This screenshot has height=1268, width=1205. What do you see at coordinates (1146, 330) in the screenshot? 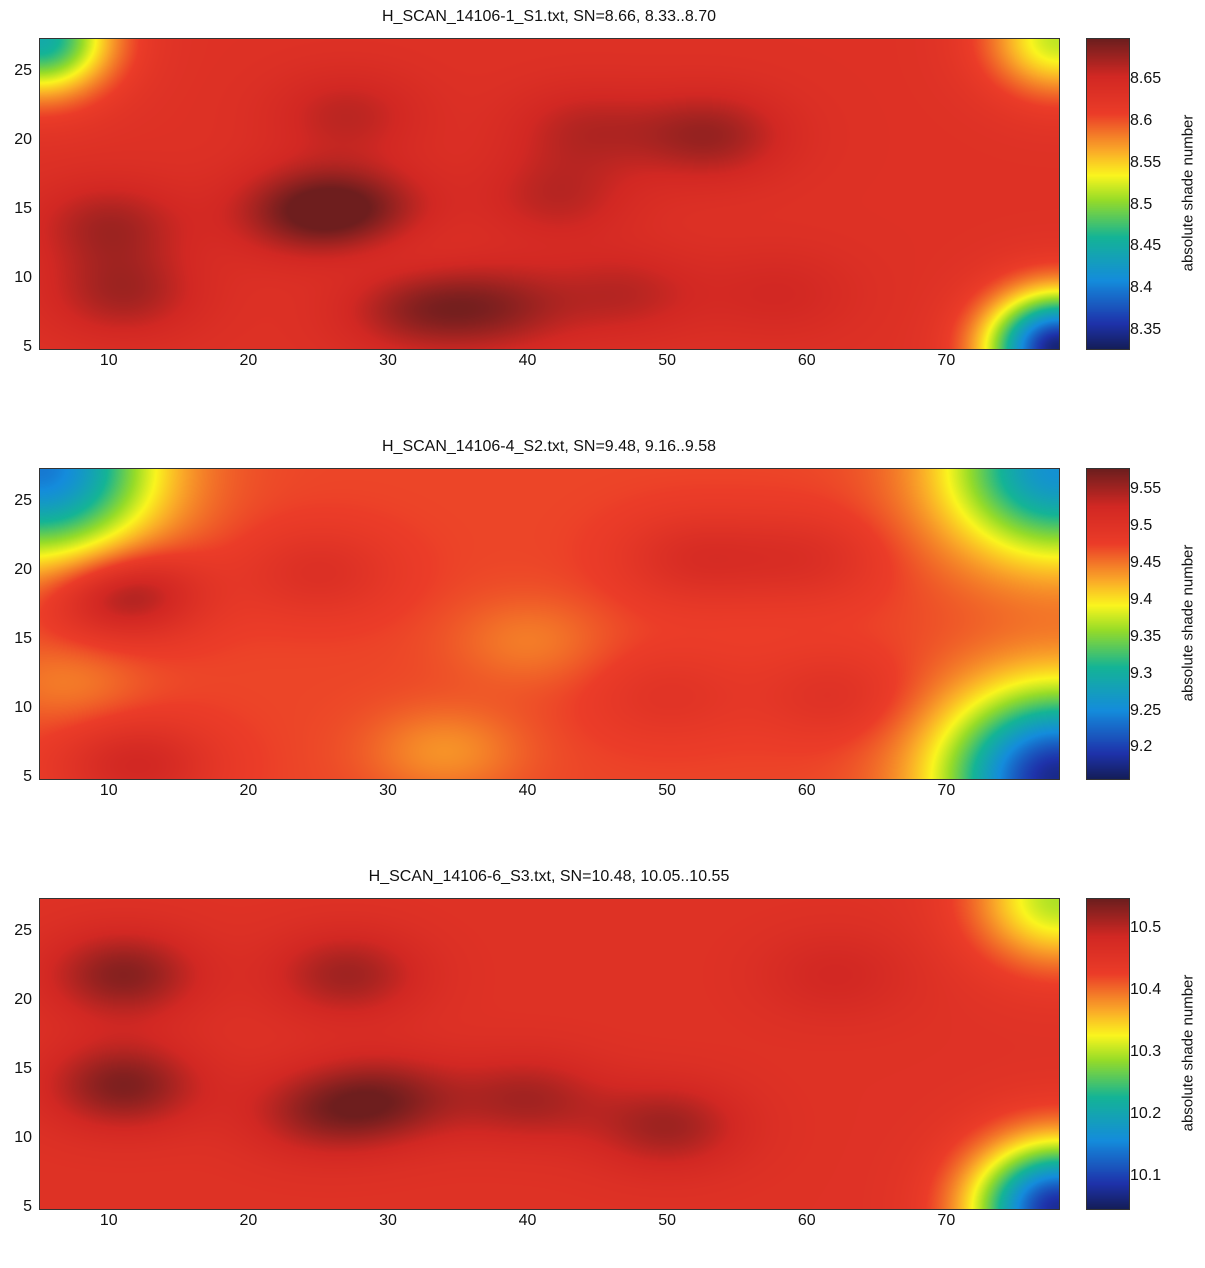
I see `colorbar-tick-label: 8.35` at bounding box center [1146, 330].